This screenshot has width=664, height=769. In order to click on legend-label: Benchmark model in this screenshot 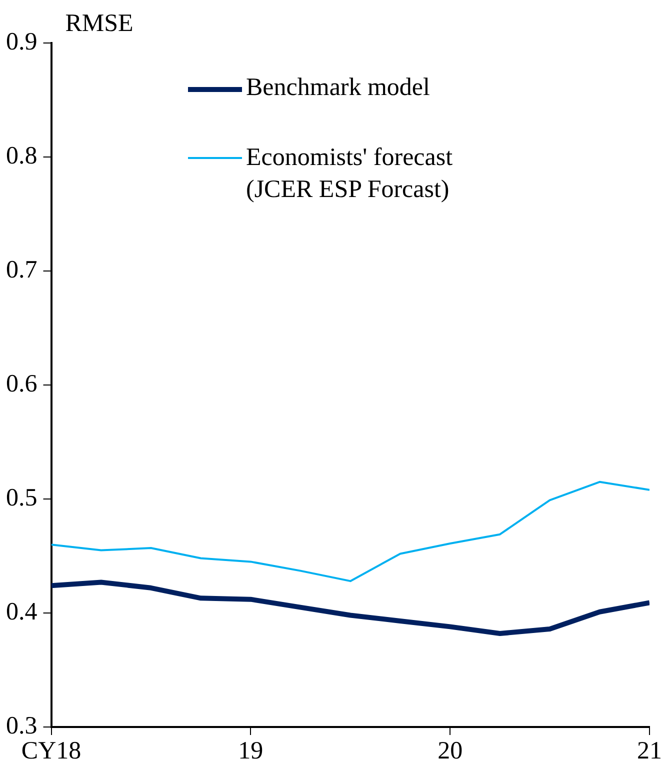, I will do `click(338, 88)`.